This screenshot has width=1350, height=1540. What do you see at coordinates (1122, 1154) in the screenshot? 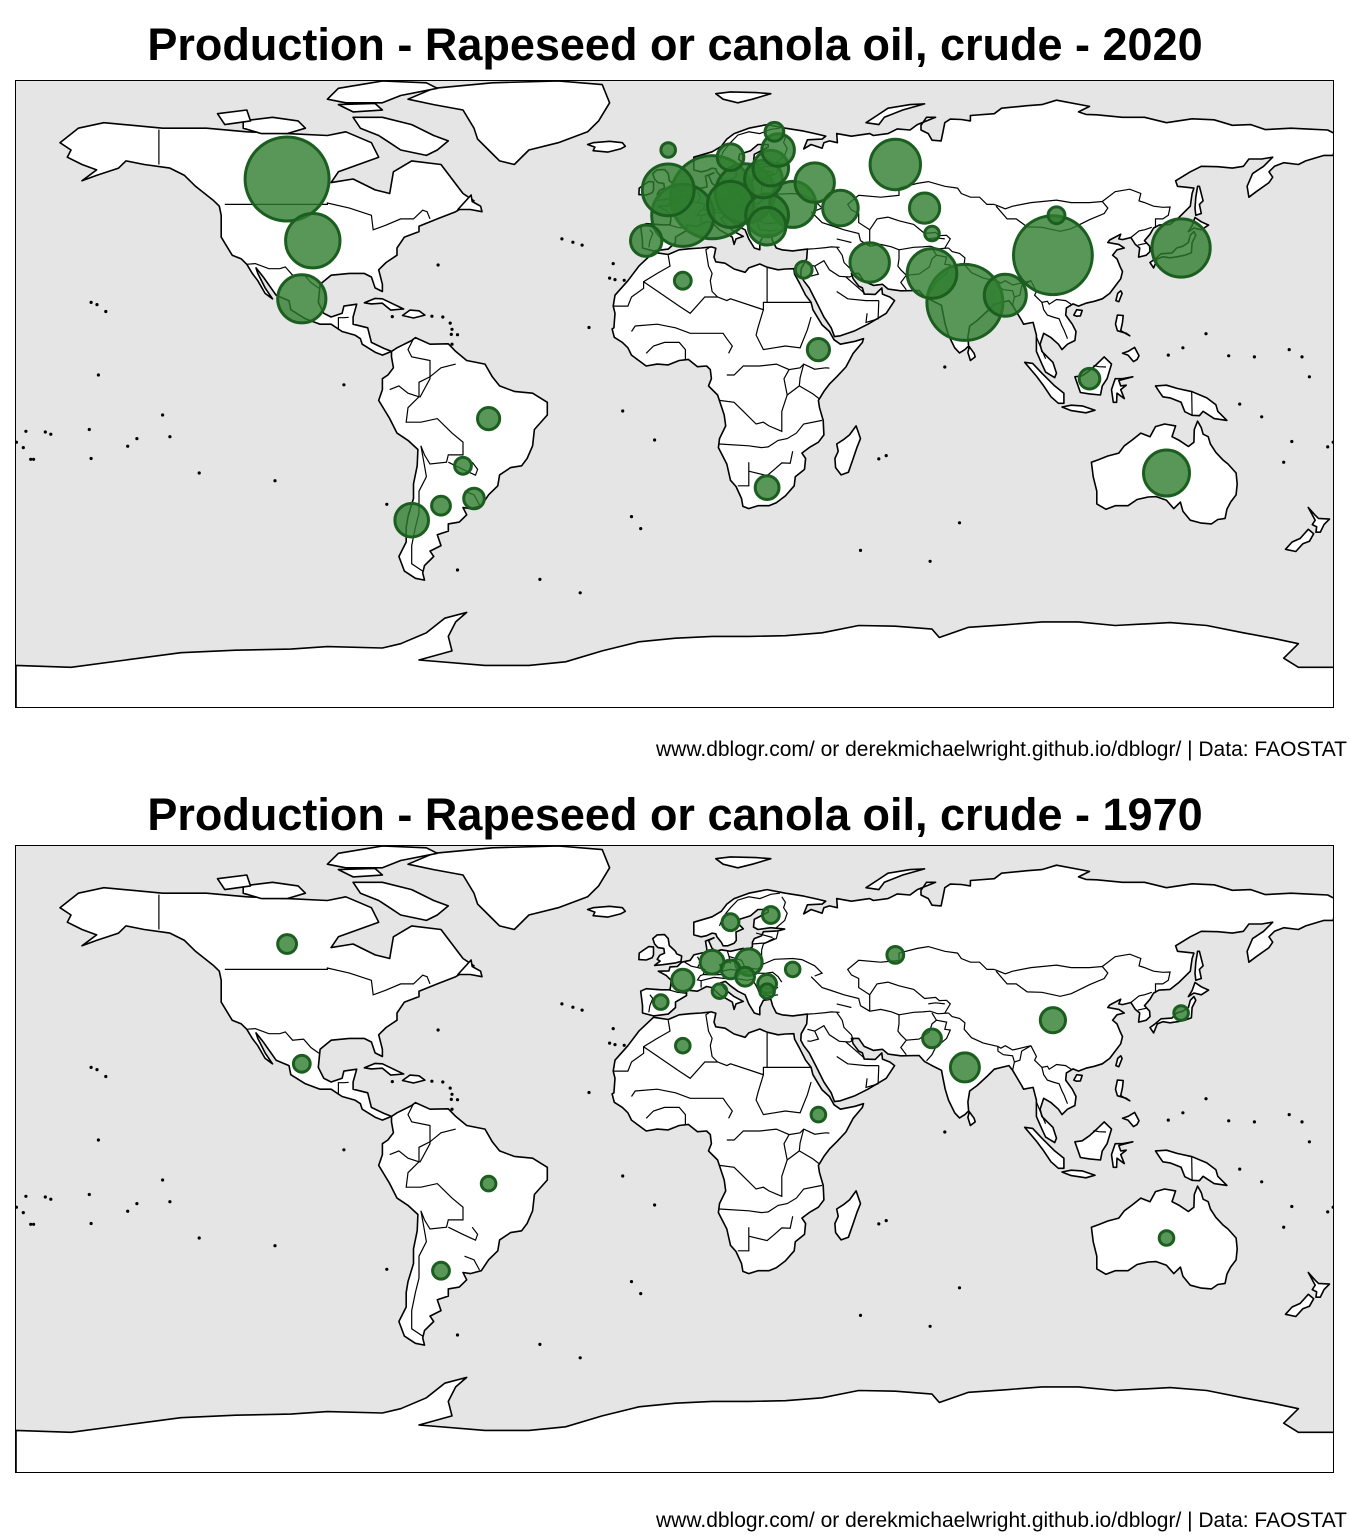
I see `land-sulawesi` at bounding box center [1122, 1154].